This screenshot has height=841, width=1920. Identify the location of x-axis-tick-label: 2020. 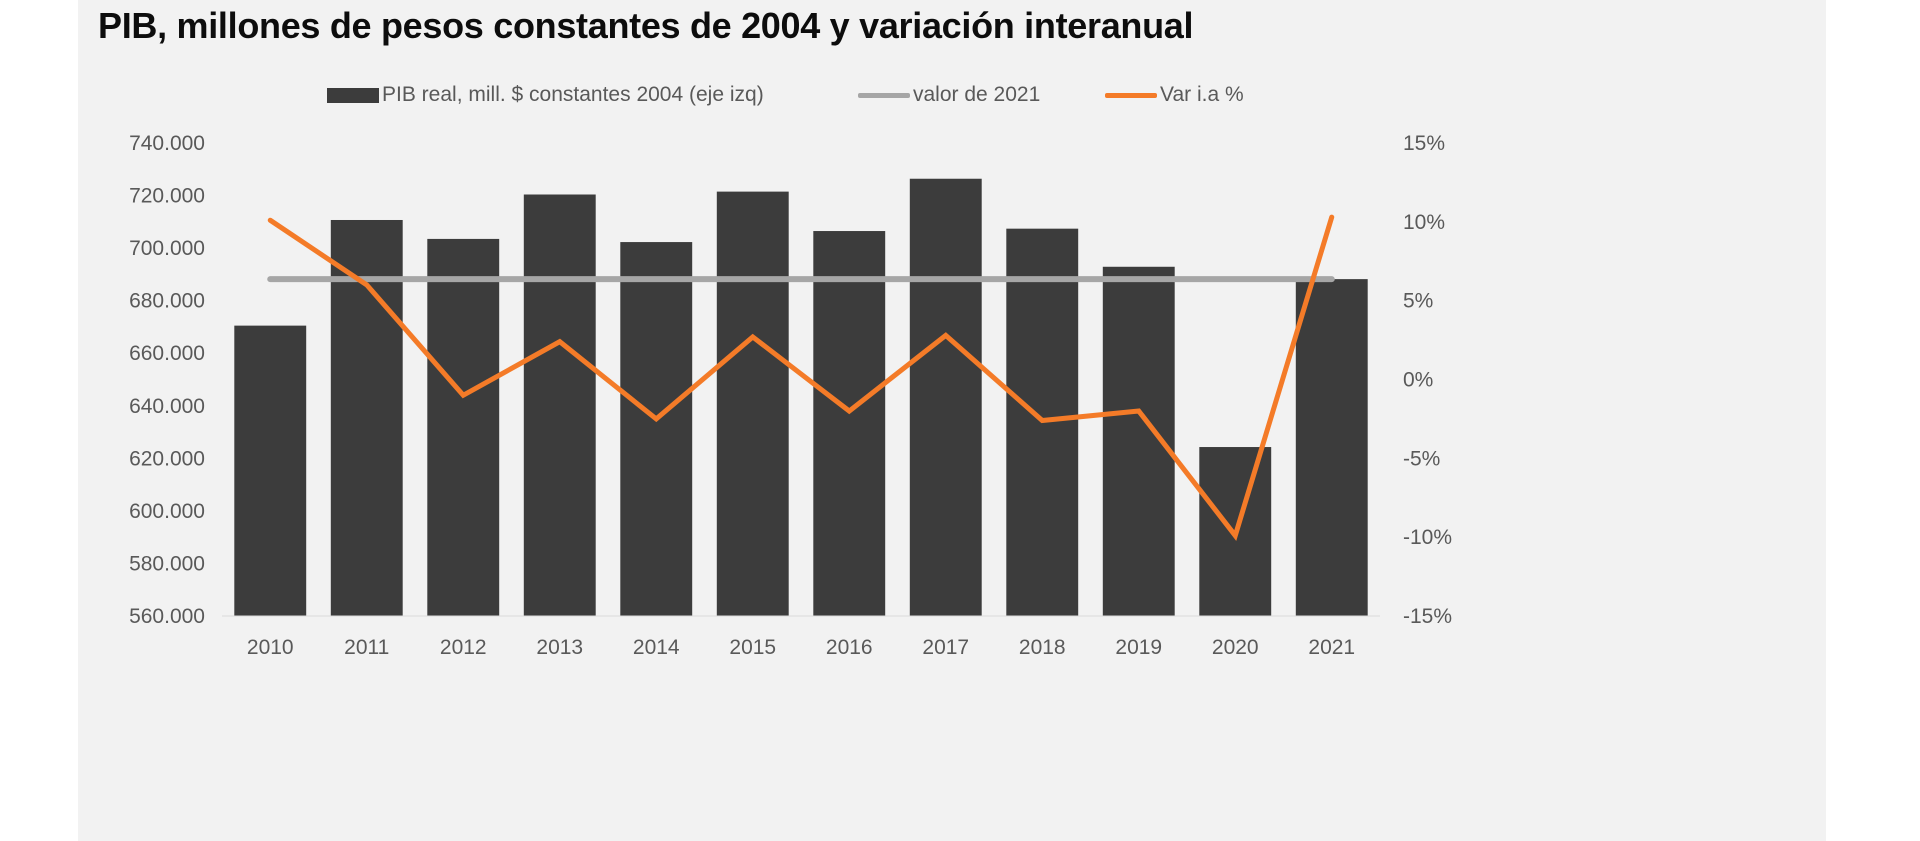
(1235, 647).